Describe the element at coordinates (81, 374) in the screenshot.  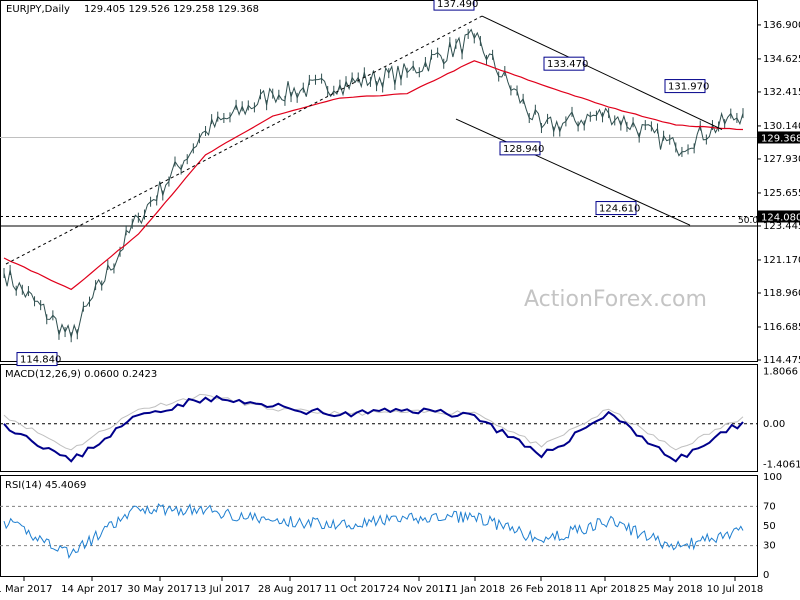
I see `macd-title: MACD(12,26,9) 0.0600 0.2423` at that location.